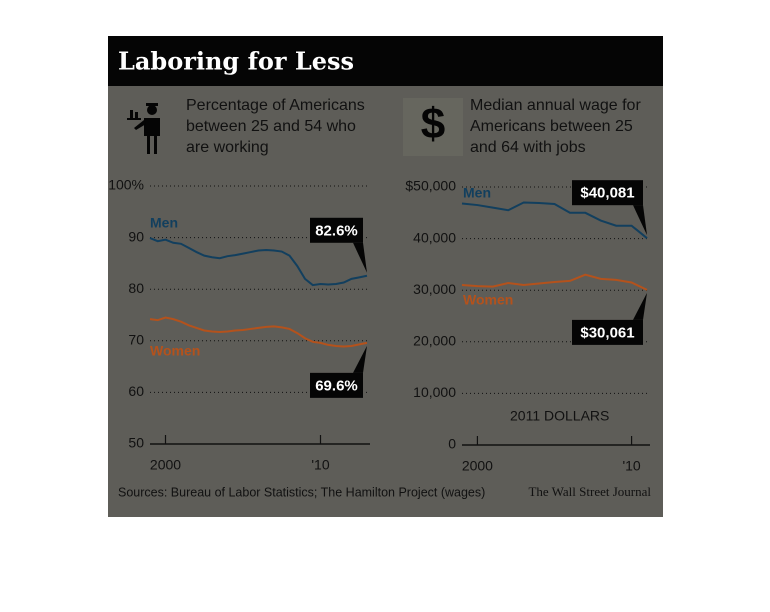  I want to click on y-tick-label: 0, so click(452, 444).